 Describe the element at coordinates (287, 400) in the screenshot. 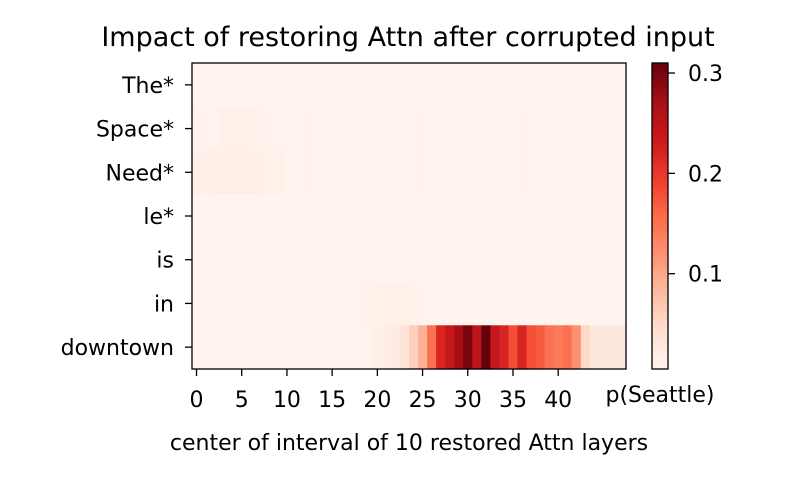

I see `x-tick-label: 10` at that location.